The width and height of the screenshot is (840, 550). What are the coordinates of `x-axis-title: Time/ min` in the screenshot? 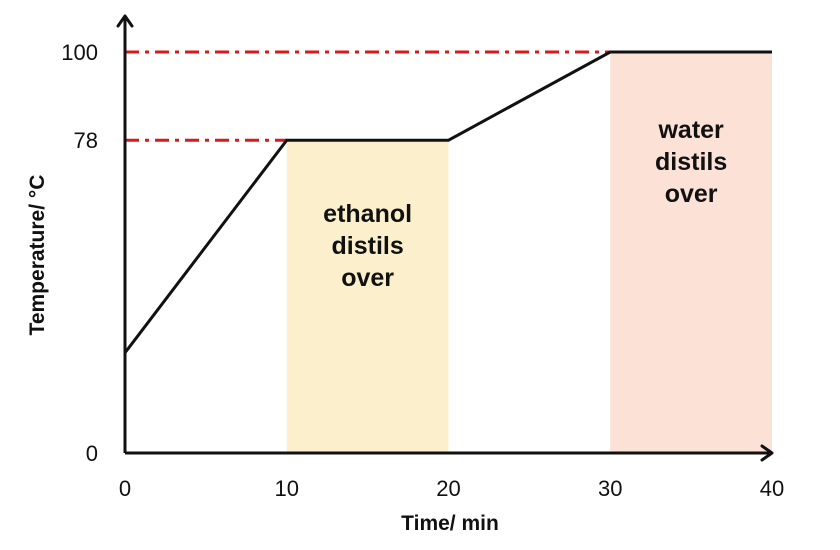 It's located at (450, 523).